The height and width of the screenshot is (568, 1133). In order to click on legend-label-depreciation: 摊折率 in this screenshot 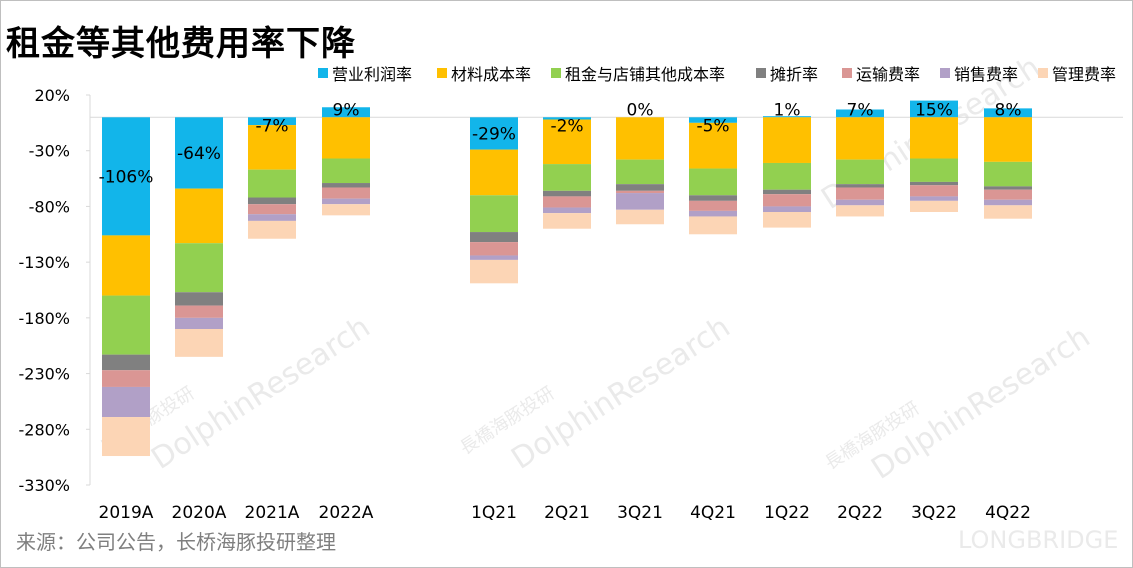, I will do `click(794, 74)`.